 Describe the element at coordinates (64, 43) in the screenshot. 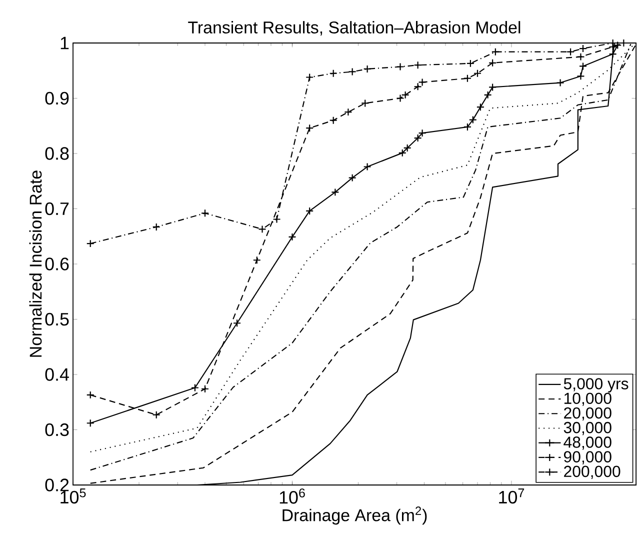

I see `y-tick-label: 1` at that location.